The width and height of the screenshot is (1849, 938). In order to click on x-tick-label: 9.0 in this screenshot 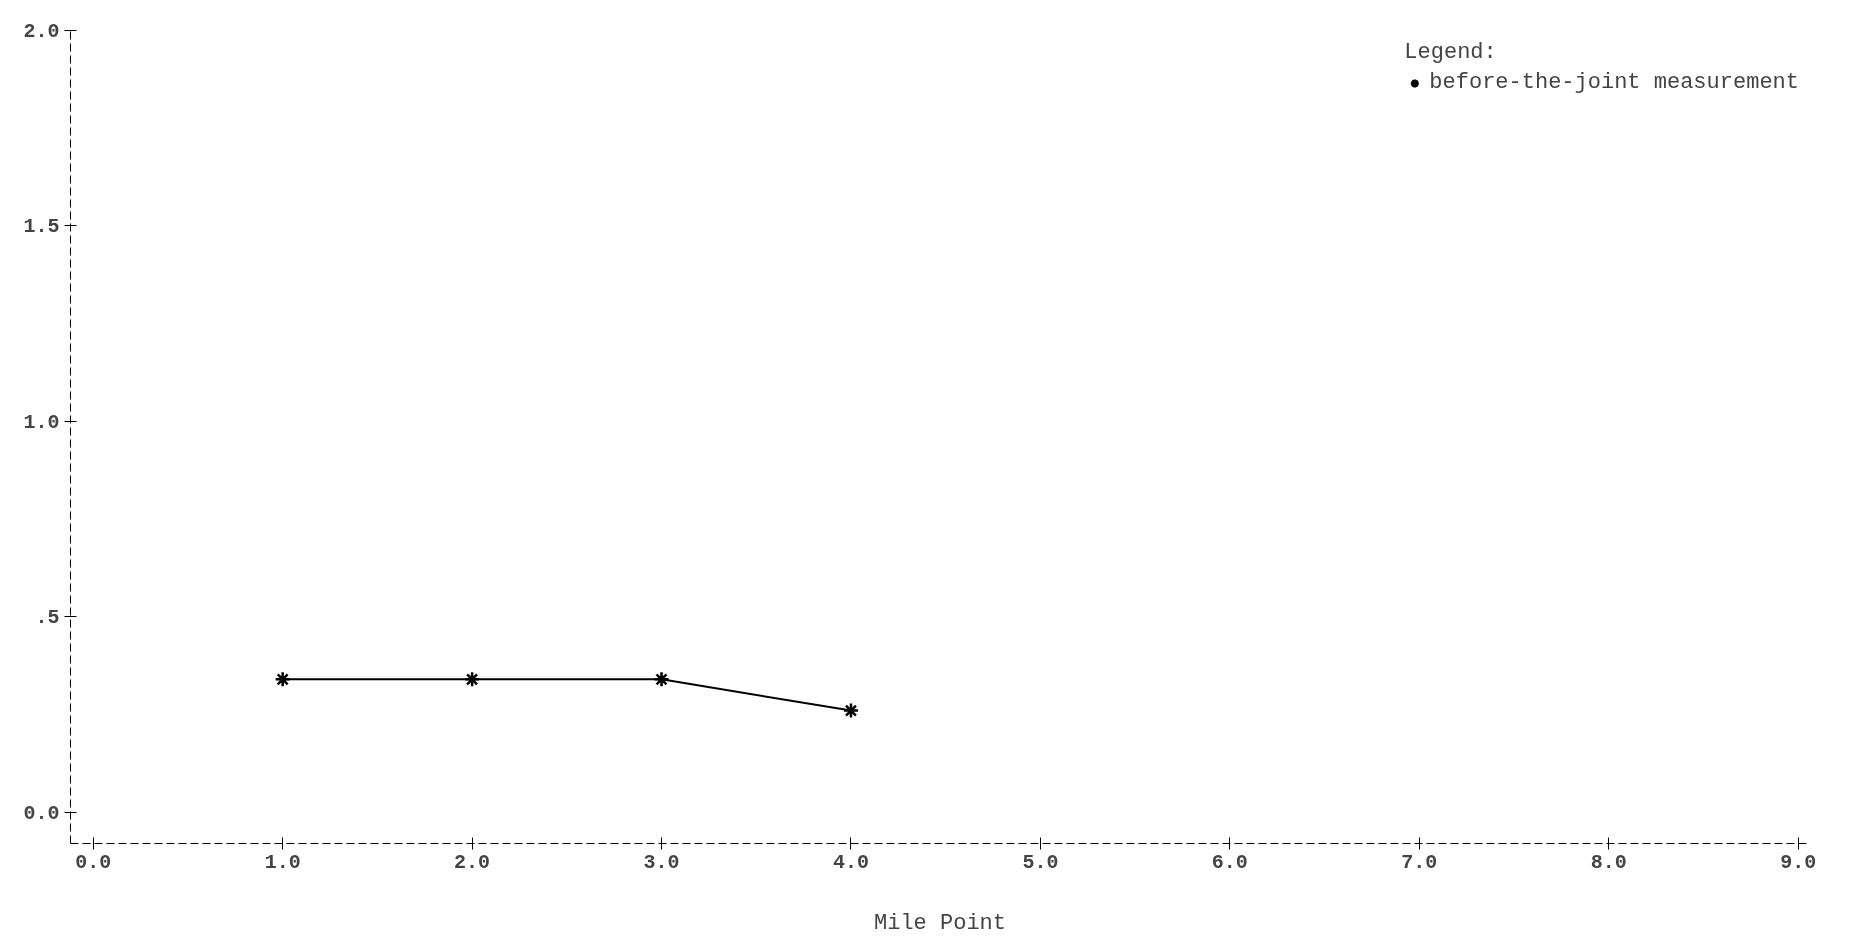, I will do `click(1798, 862)`.